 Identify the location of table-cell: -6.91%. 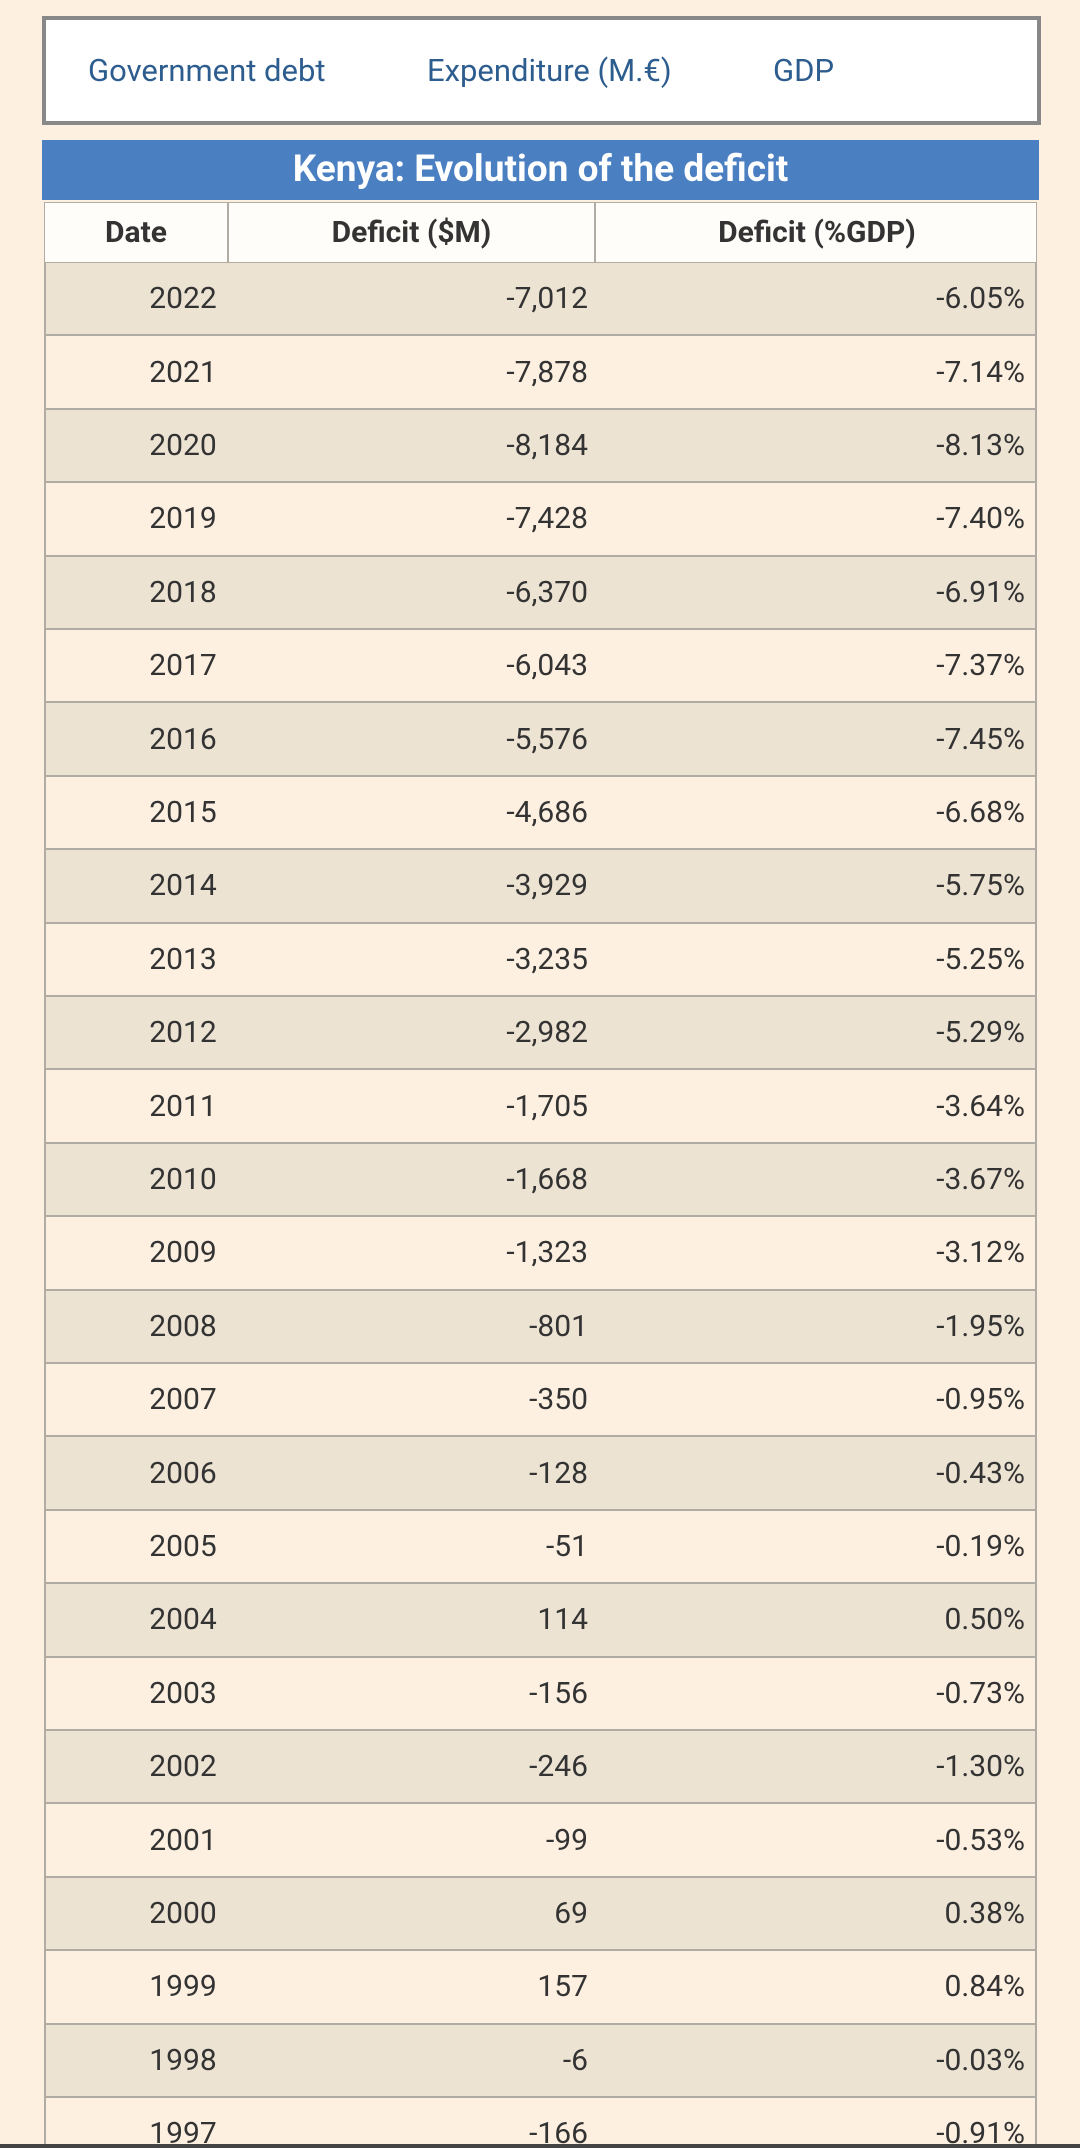
(980, 592).